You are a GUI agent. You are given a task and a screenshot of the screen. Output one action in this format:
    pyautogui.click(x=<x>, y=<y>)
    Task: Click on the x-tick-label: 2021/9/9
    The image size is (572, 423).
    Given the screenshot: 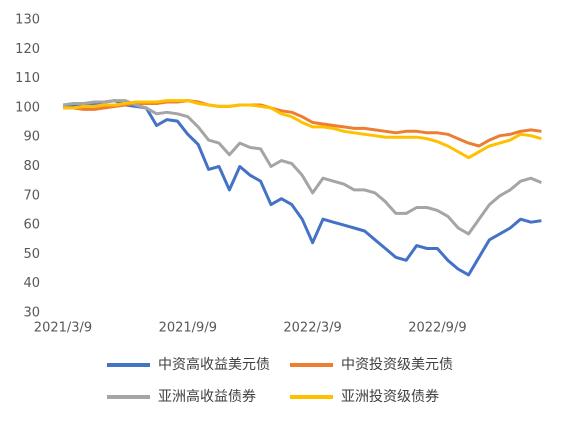 What is the action you would take?
    pyautogui.click(x=188, y=328)
    